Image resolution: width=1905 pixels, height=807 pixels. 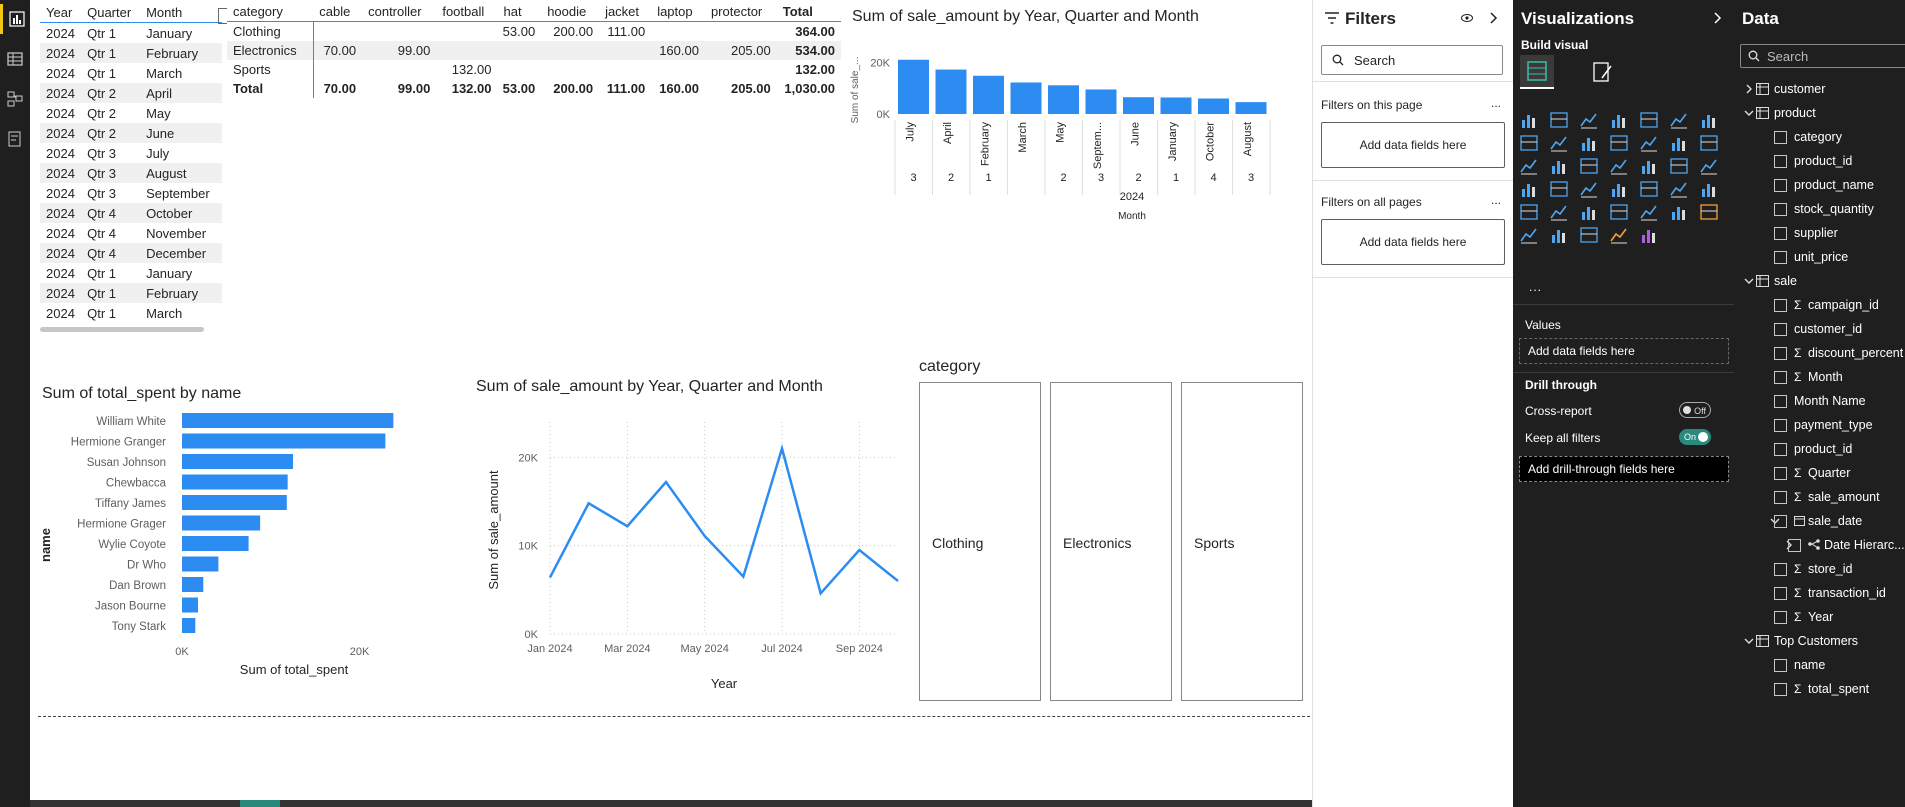 I want to click on decomp-tree-visual-icon, so click(x=1619, y=212).